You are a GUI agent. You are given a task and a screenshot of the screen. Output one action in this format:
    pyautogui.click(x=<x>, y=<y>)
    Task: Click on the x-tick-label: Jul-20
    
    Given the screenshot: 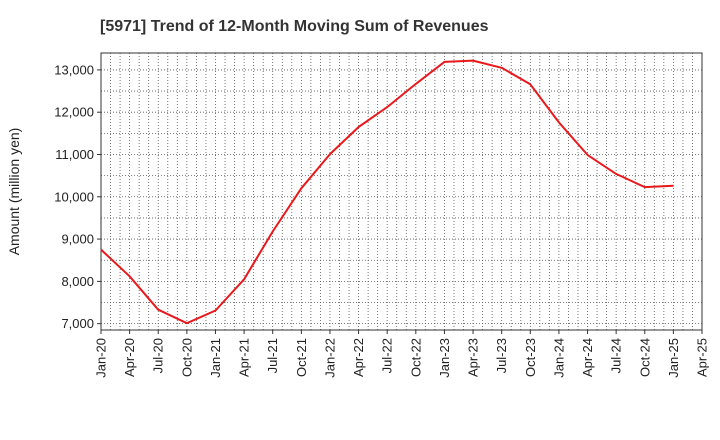 What is the action you would take?
    pyautogui.click(x=158, y=355)
    